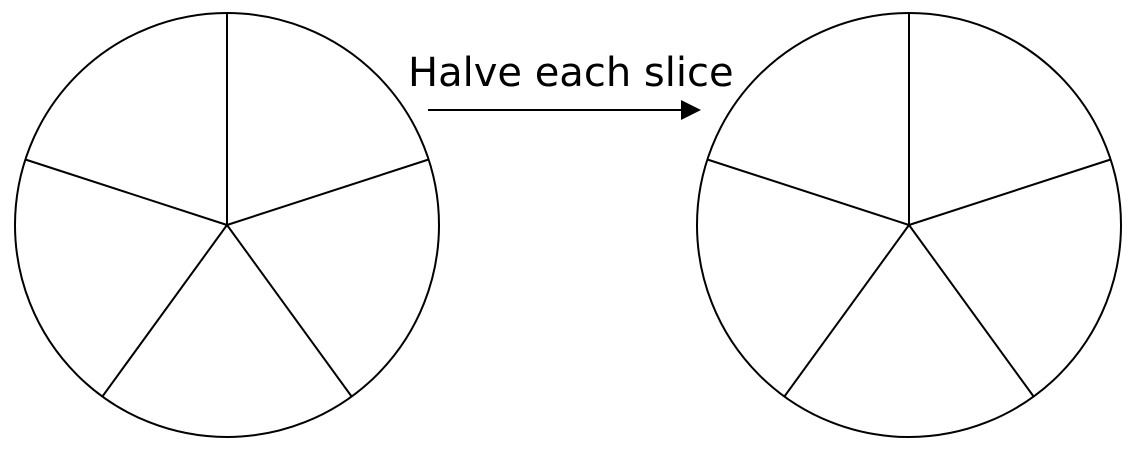  Describe the element at coordinates (571, 73) in the screenshot. I see `instruction-label: Halve each slice` at that location.